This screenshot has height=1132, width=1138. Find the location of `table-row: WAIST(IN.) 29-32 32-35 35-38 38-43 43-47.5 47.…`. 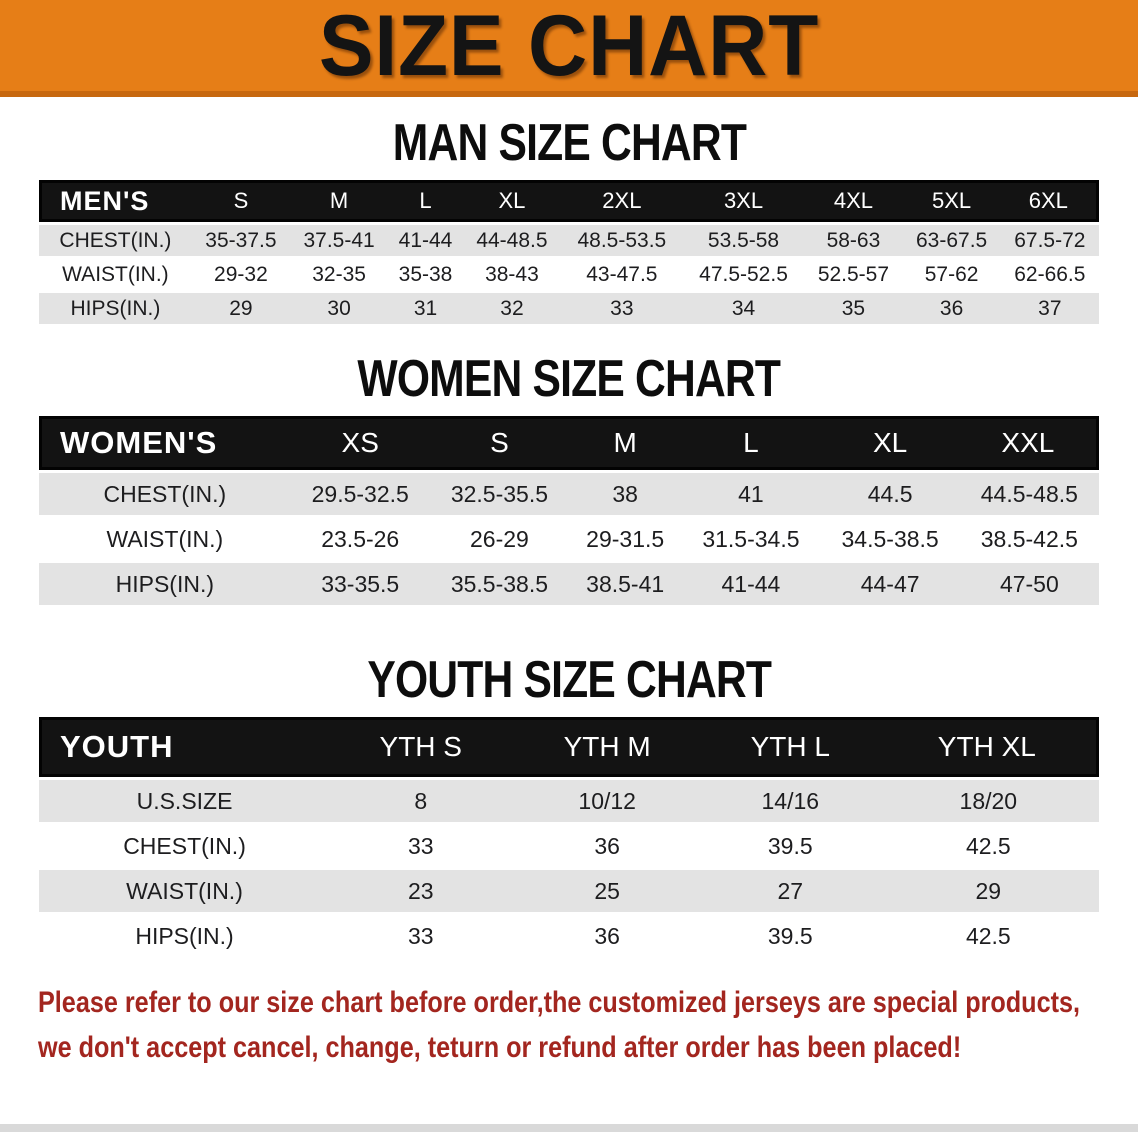

table-row: WAIST(IN.) 29-32 32-35 35-38 38-43 43-47.5 47.… is located at coordinates (569, 274).